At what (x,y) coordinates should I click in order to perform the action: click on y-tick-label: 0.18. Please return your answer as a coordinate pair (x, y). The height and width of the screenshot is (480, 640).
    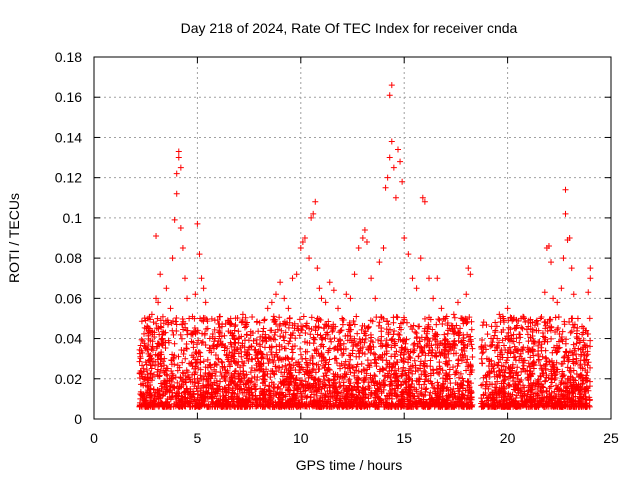
    Looking at the image, I should click on (68, 57).